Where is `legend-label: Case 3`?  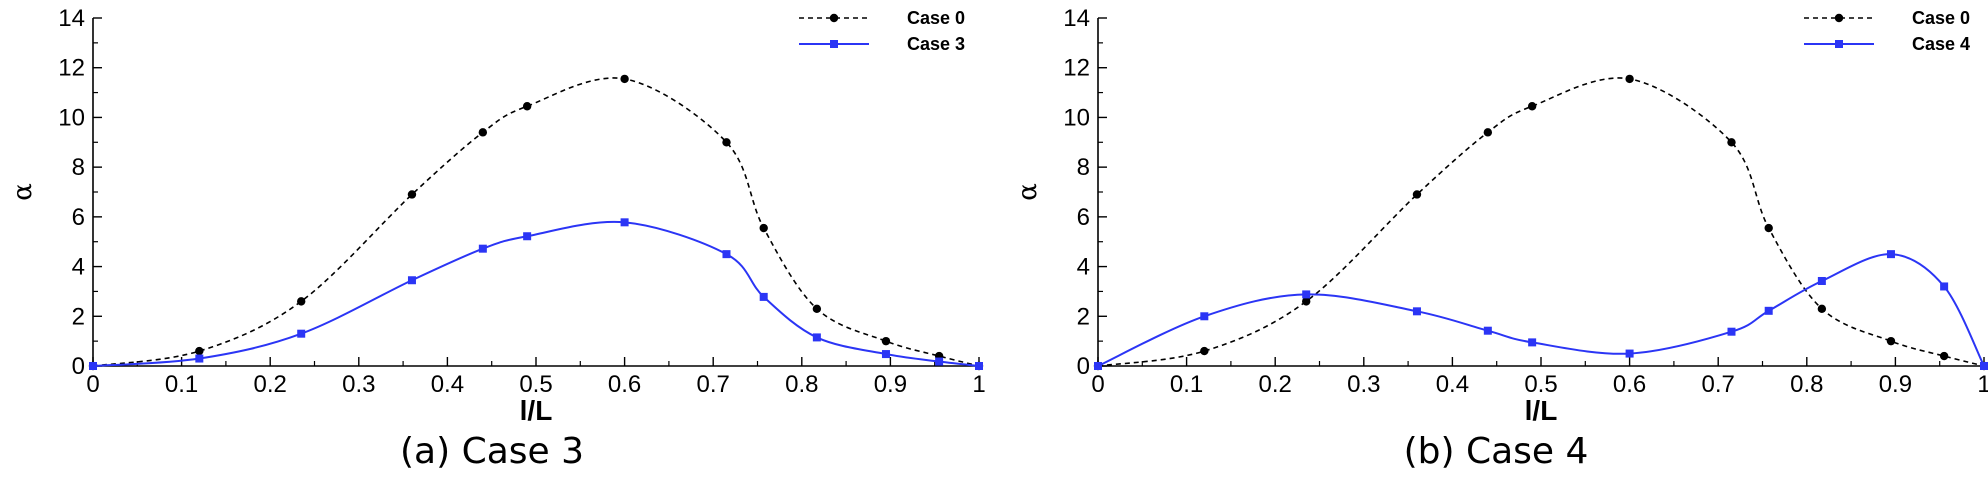
legend-label: Case 3 is located at coordinates (936, 44).